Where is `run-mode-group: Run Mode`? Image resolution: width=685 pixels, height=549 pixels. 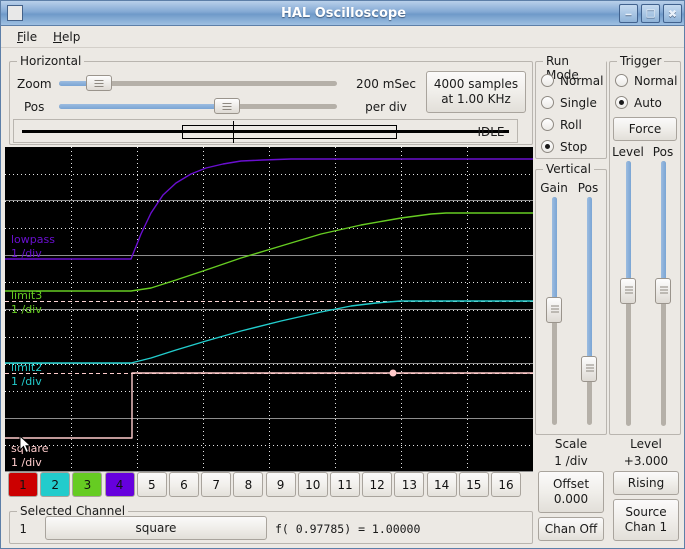
run-mode-group: Run Mode is located at coordinates (571, 106).